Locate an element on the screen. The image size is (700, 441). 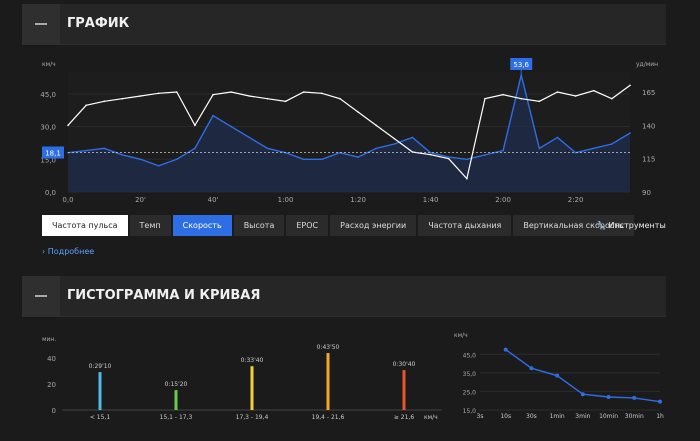
hist-bar-label: 0:30'40 is located at coordinates (404, 364).